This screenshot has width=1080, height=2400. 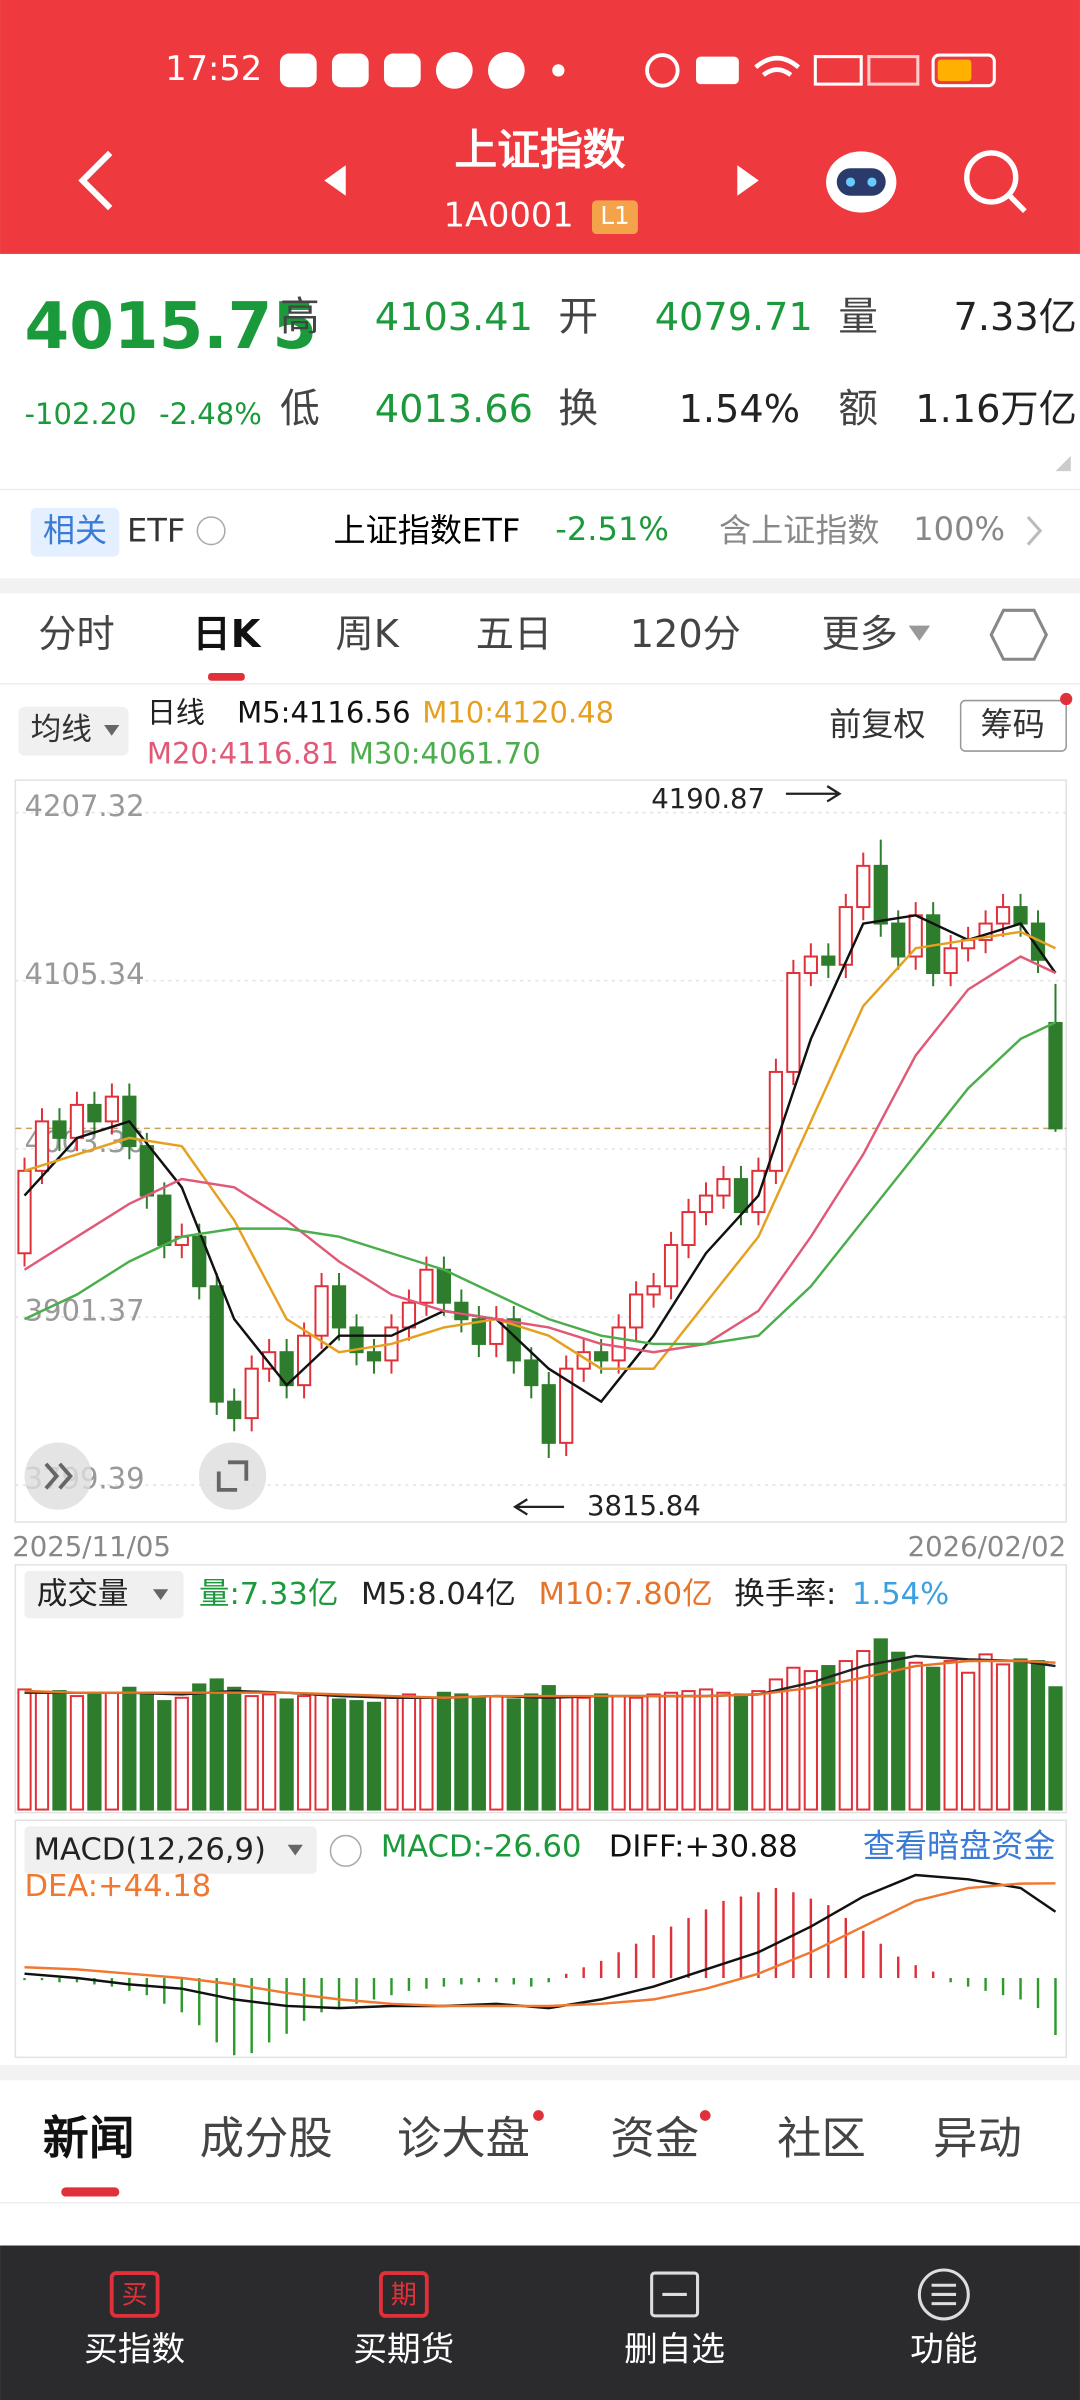 What do you see at coordinates (463, 2138) in the screenshot?
I see `bottom-tab: 诊大盘` at bounding box center [463, 2138].